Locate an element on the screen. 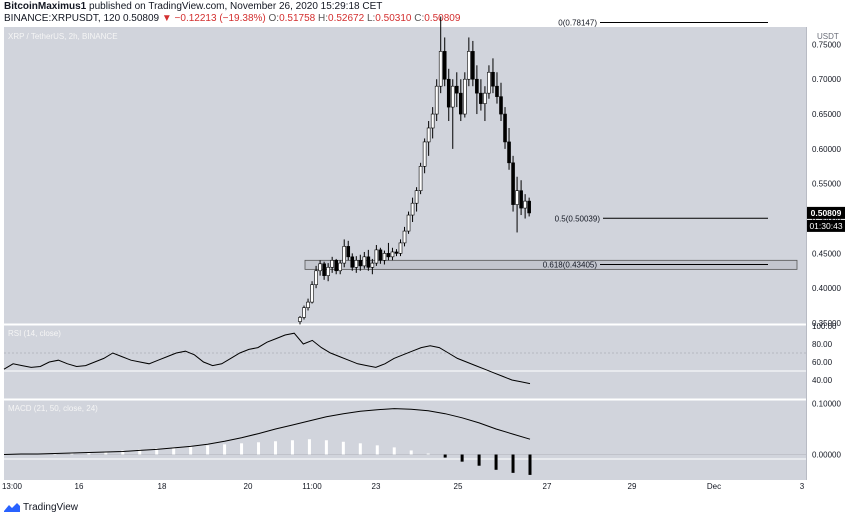 The image size is (850, 517). time-tick-label: 20 is located at coordinates (248, 486).